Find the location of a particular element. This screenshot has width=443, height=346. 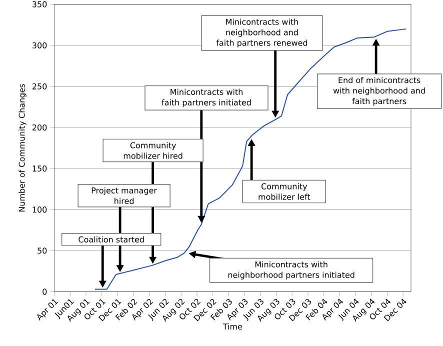

y-tick-label: 300 is located at coordinates (39, 45).